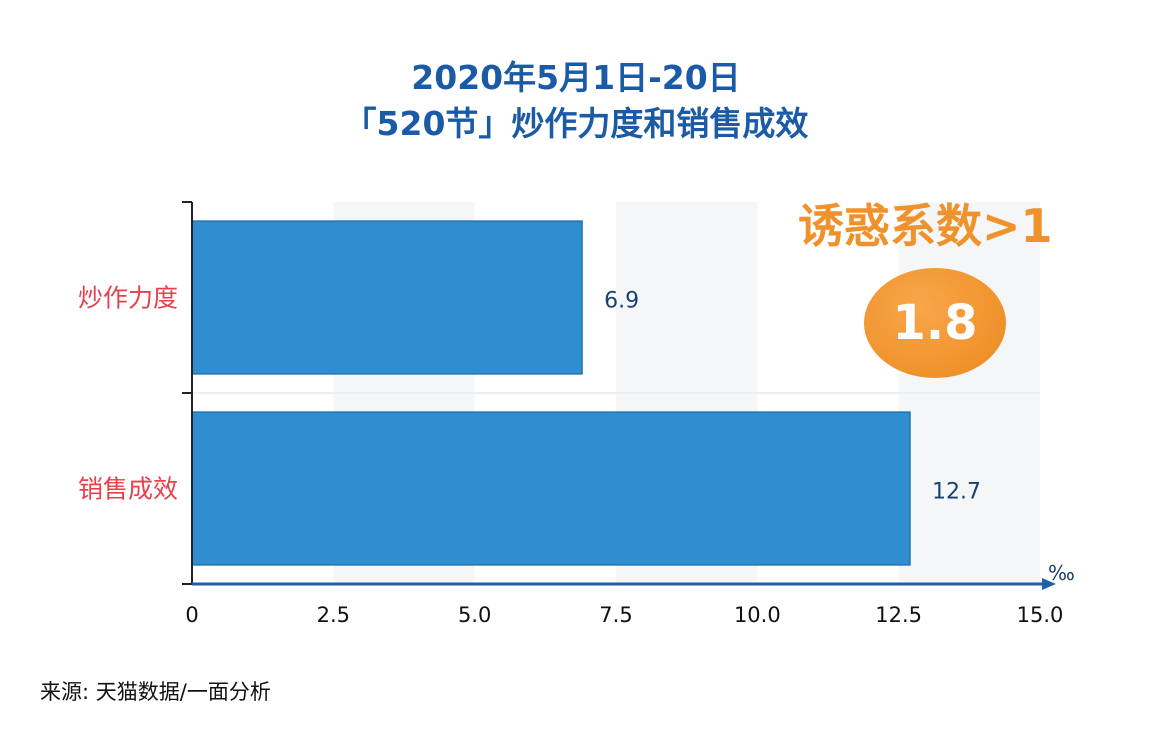 The width and height of the screenshot is (1152, 732). Describe the element at coordinates (935, 323) in the screenshot. I see `coefficient-badge: 1.8` at that location.